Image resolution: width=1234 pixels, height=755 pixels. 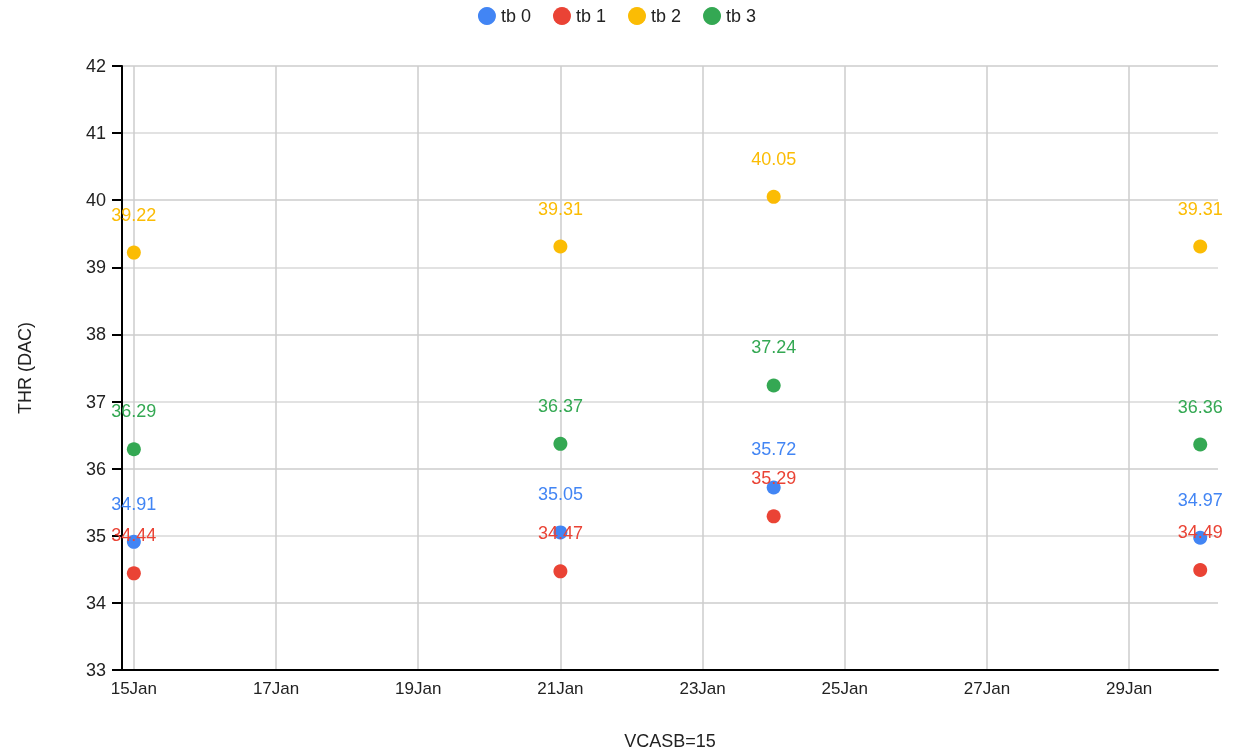 I want to click on y-tick-label: 40, so click(x=95, y=200).